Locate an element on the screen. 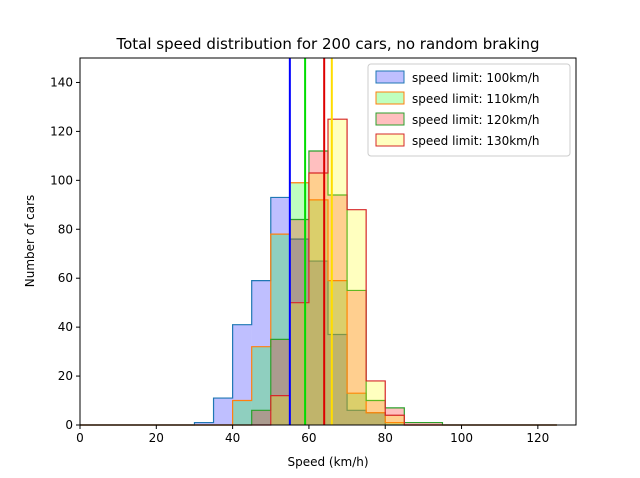  histogram-bar-s0-b10 is located at coordinates (280, 311).